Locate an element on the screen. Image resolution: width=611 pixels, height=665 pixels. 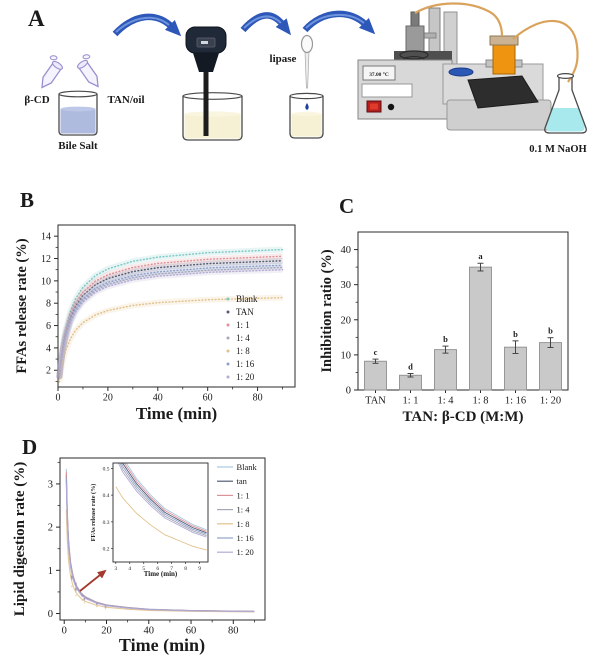
lipase-label: lipase is located at coordinates (283, 59).